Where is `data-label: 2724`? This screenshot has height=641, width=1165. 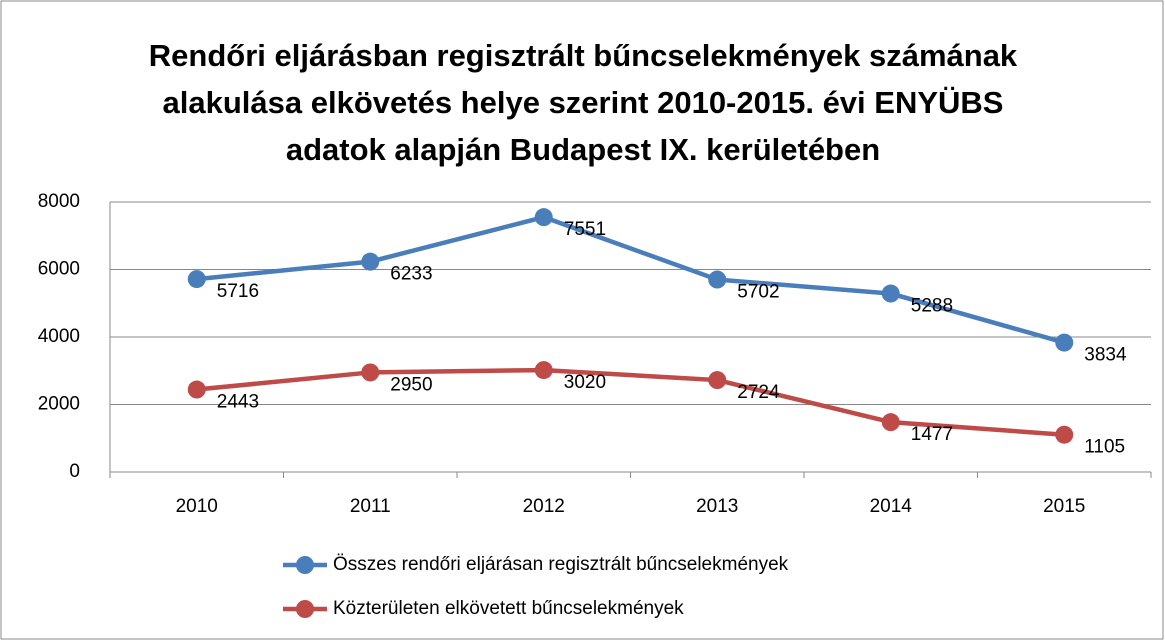 data-label: 2724 is located at coordinates (758, 392).